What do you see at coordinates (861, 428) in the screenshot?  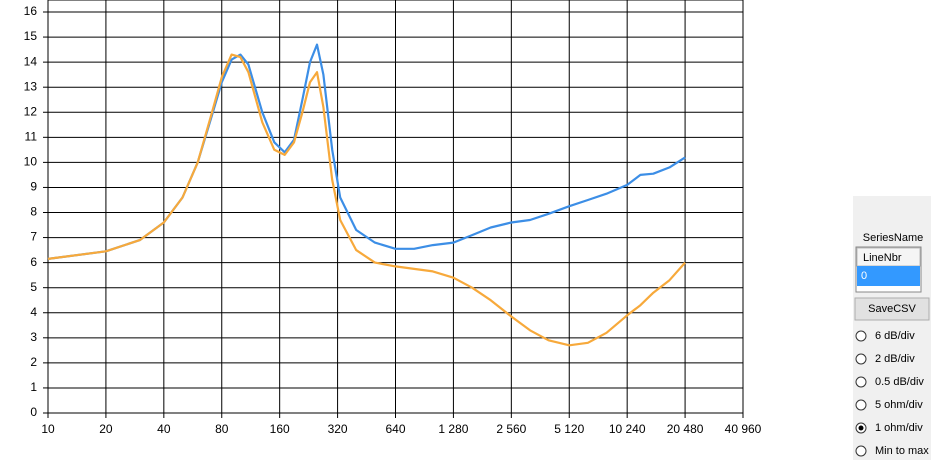 I see `radio-dot` at bounding box center [861, 428].